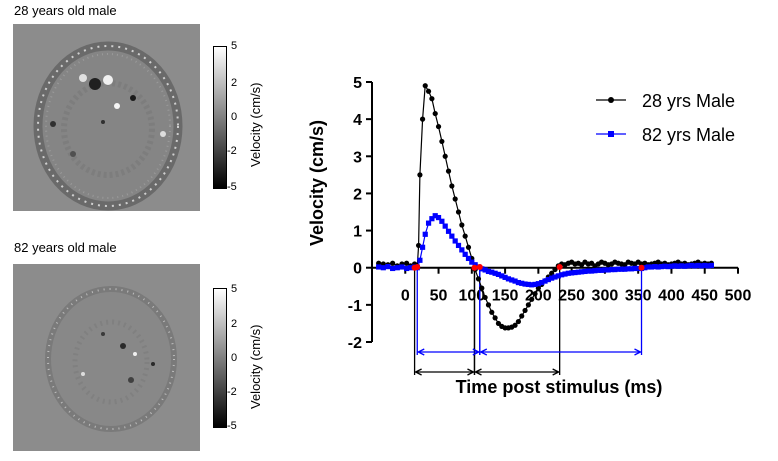  What do you see at coordinates (559, 387) in the screenshot?
I see `x-axis-label: Time post stimulus (ms)` at bounding box center [559, 387].